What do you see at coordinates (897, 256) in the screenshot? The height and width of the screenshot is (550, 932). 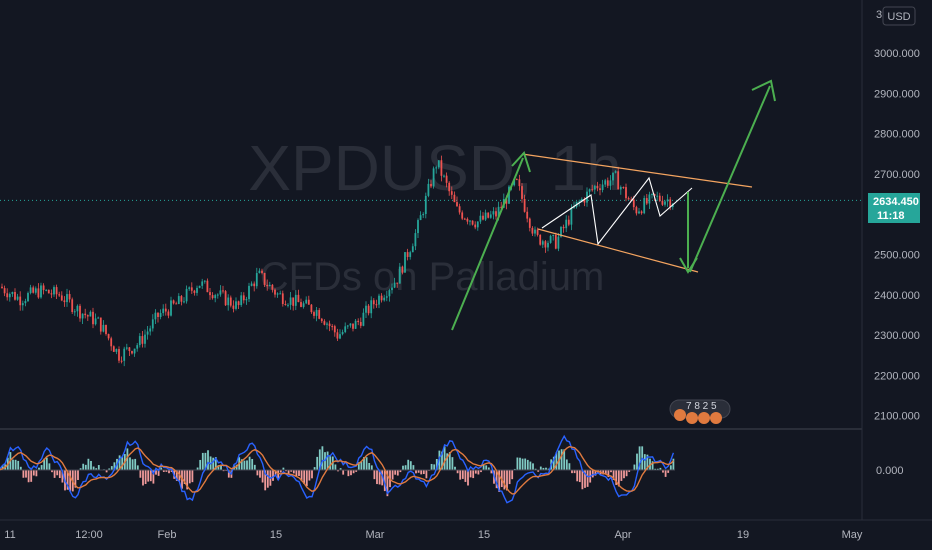 I see `price-axis-label: 2500.000` at bounding box center [897, 256].